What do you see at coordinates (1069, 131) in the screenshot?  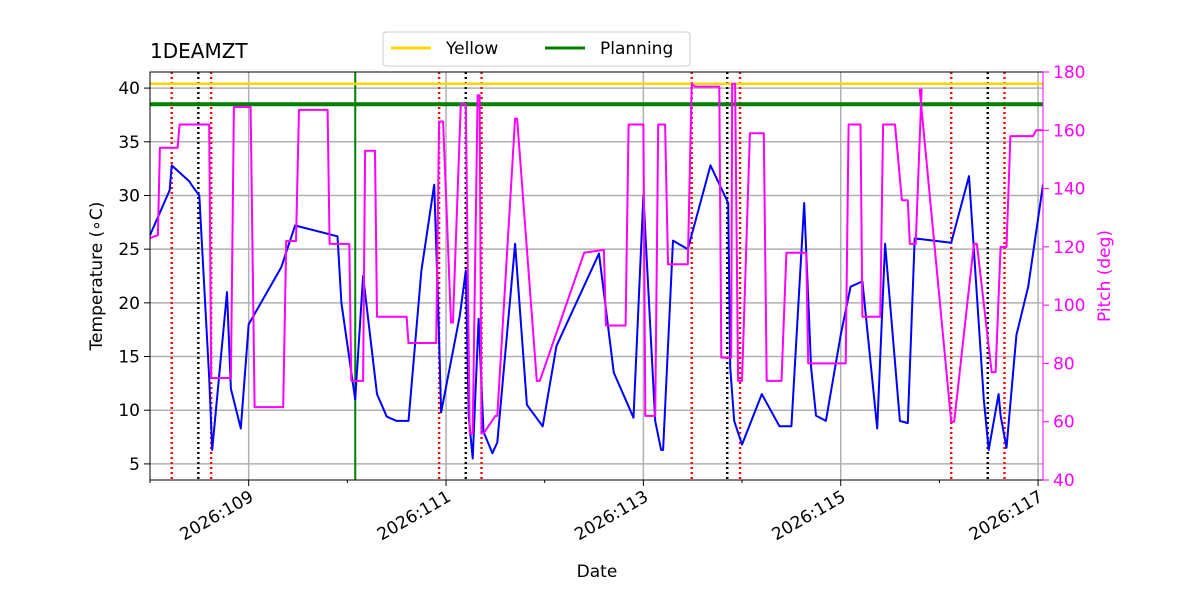 I see `y2-tick-label: 160` at bounding box center [1069, 131].